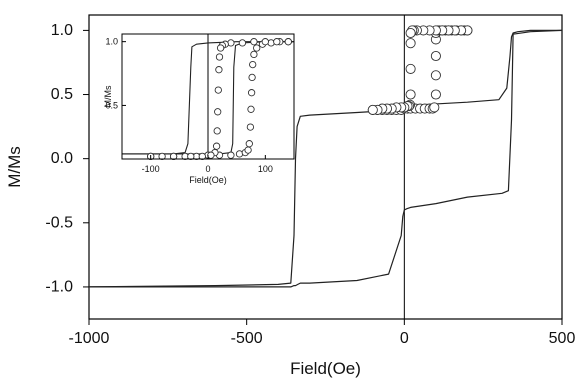 The height and width of the screenshot is (385, 579). I want to click on main-y-tick-label: -0.5, so click(59, 222).